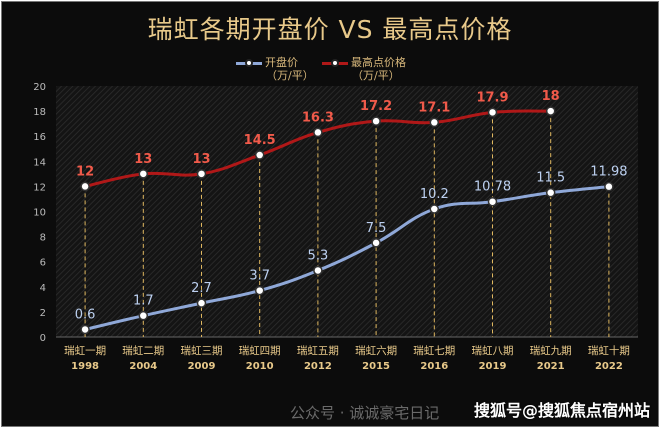 This screenshot has height=427, width=660. What do you see at coordinates (376, 228) in the screenshot?
I see `data-label: 7.5` at bounding box center [376, 228].